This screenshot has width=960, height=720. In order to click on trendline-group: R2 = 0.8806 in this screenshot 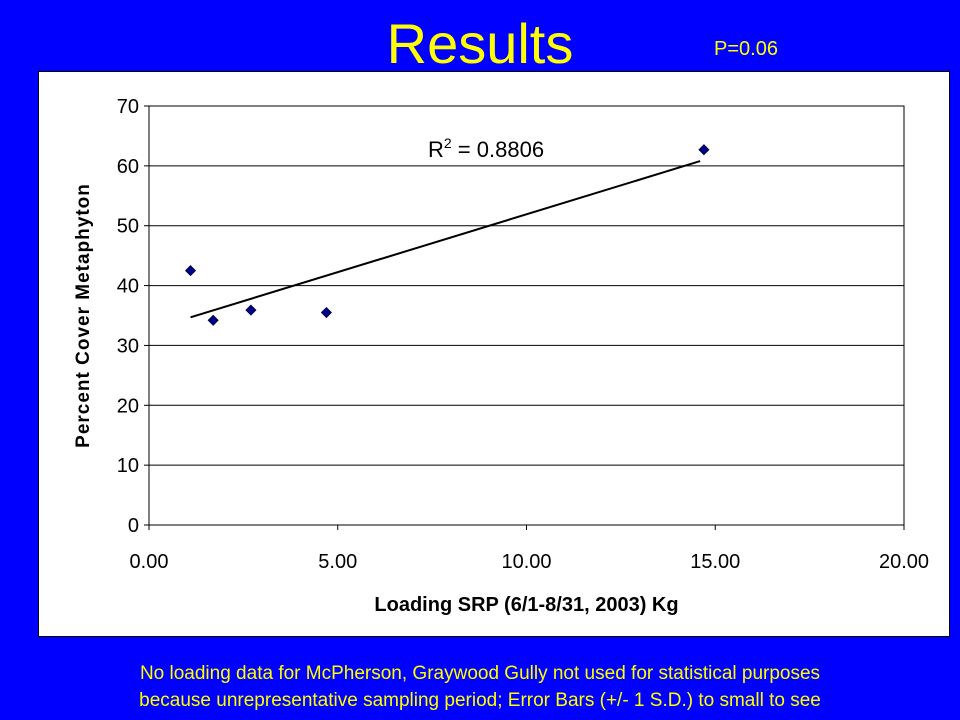, I will do `click(445, 227)`.